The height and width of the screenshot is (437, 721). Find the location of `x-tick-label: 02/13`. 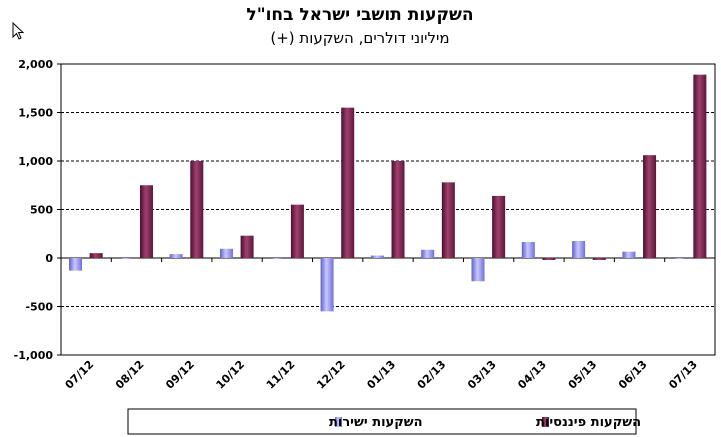

x-tick-label: 02/13 is located at coordinates (432, 375).